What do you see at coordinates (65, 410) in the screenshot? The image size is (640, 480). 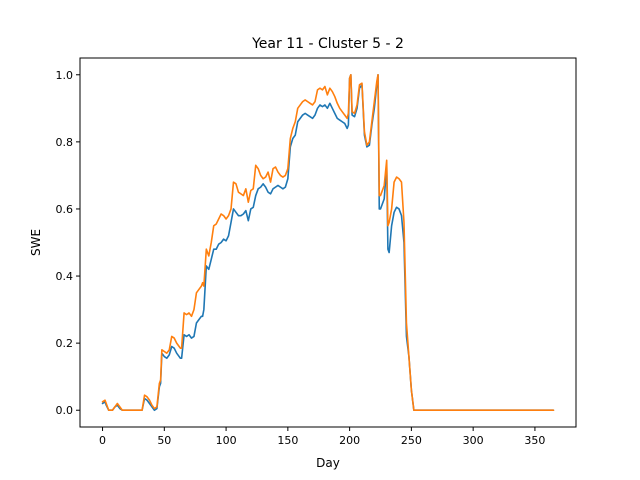 I see `y-tick-label: 0.0` at bounding box center [65, 410].